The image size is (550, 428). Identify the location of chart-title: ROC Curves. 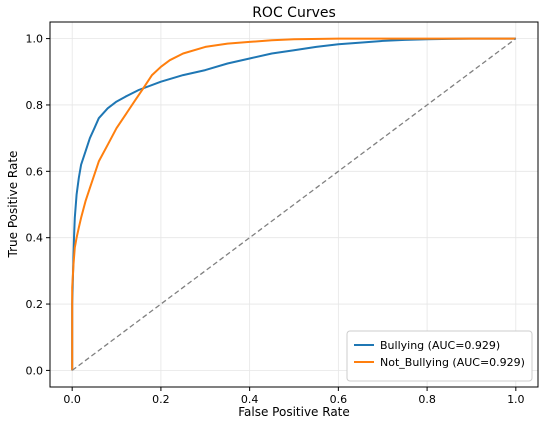
(294, 13).